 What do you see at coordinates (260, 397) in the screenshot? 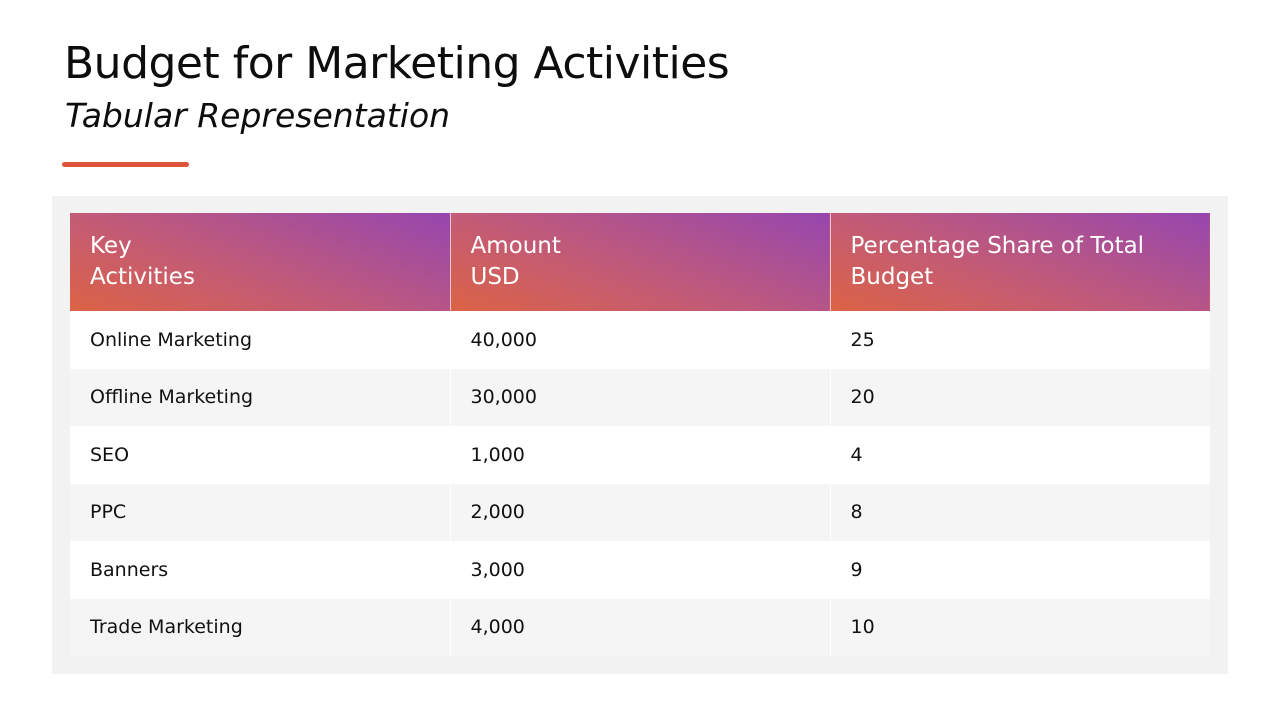
I see `activity-cell: Offline Marketing` at bounding box center [260, 397].